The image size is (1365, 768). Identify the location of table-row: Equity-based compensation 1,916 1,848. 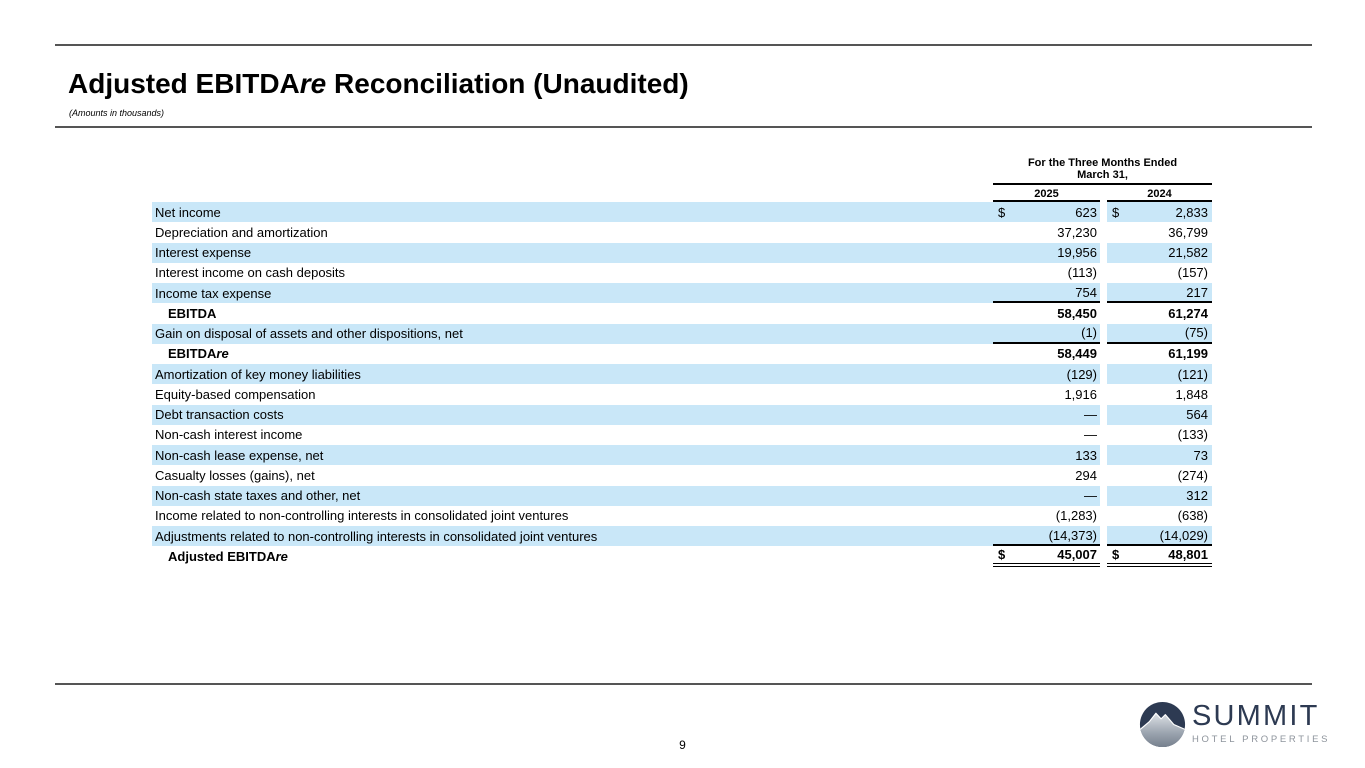
(682, 394).